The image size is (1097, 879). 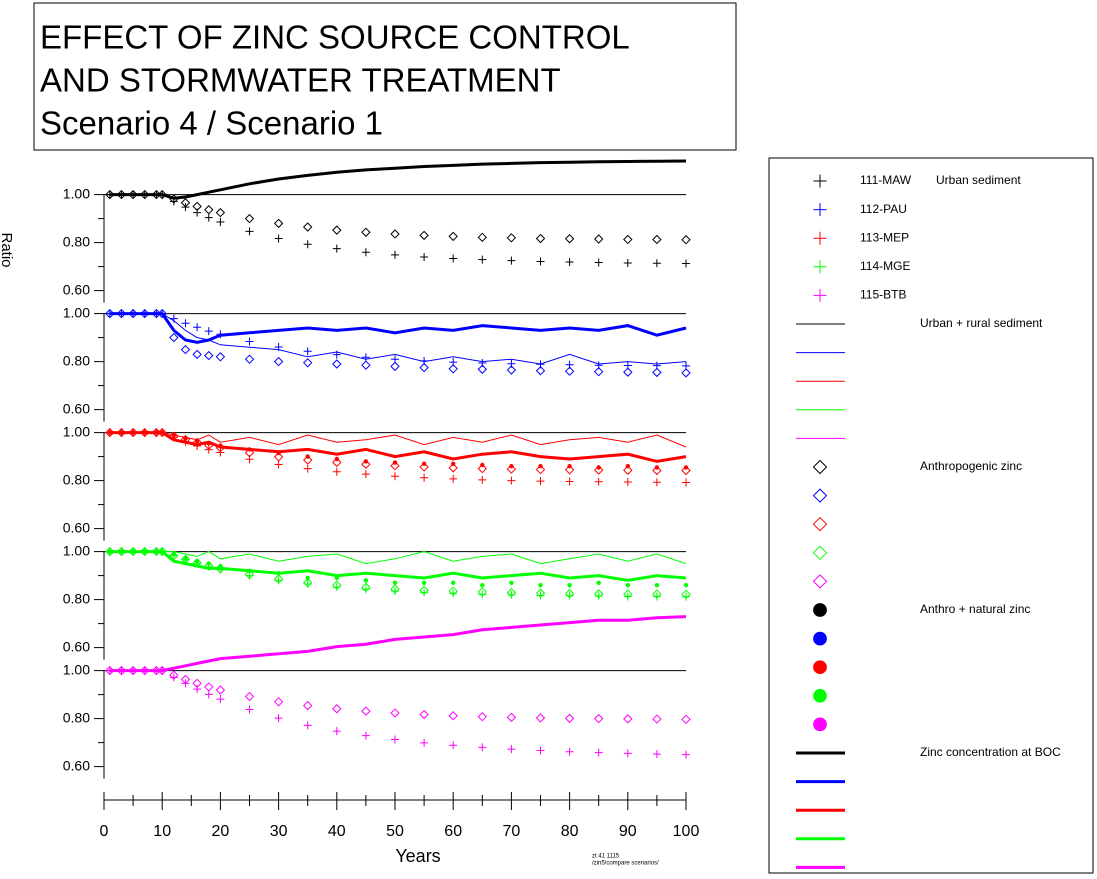 What do you see at coordinates (385, 76) in the screenshot?
I see `title-box` at bounding box center [385, 76].